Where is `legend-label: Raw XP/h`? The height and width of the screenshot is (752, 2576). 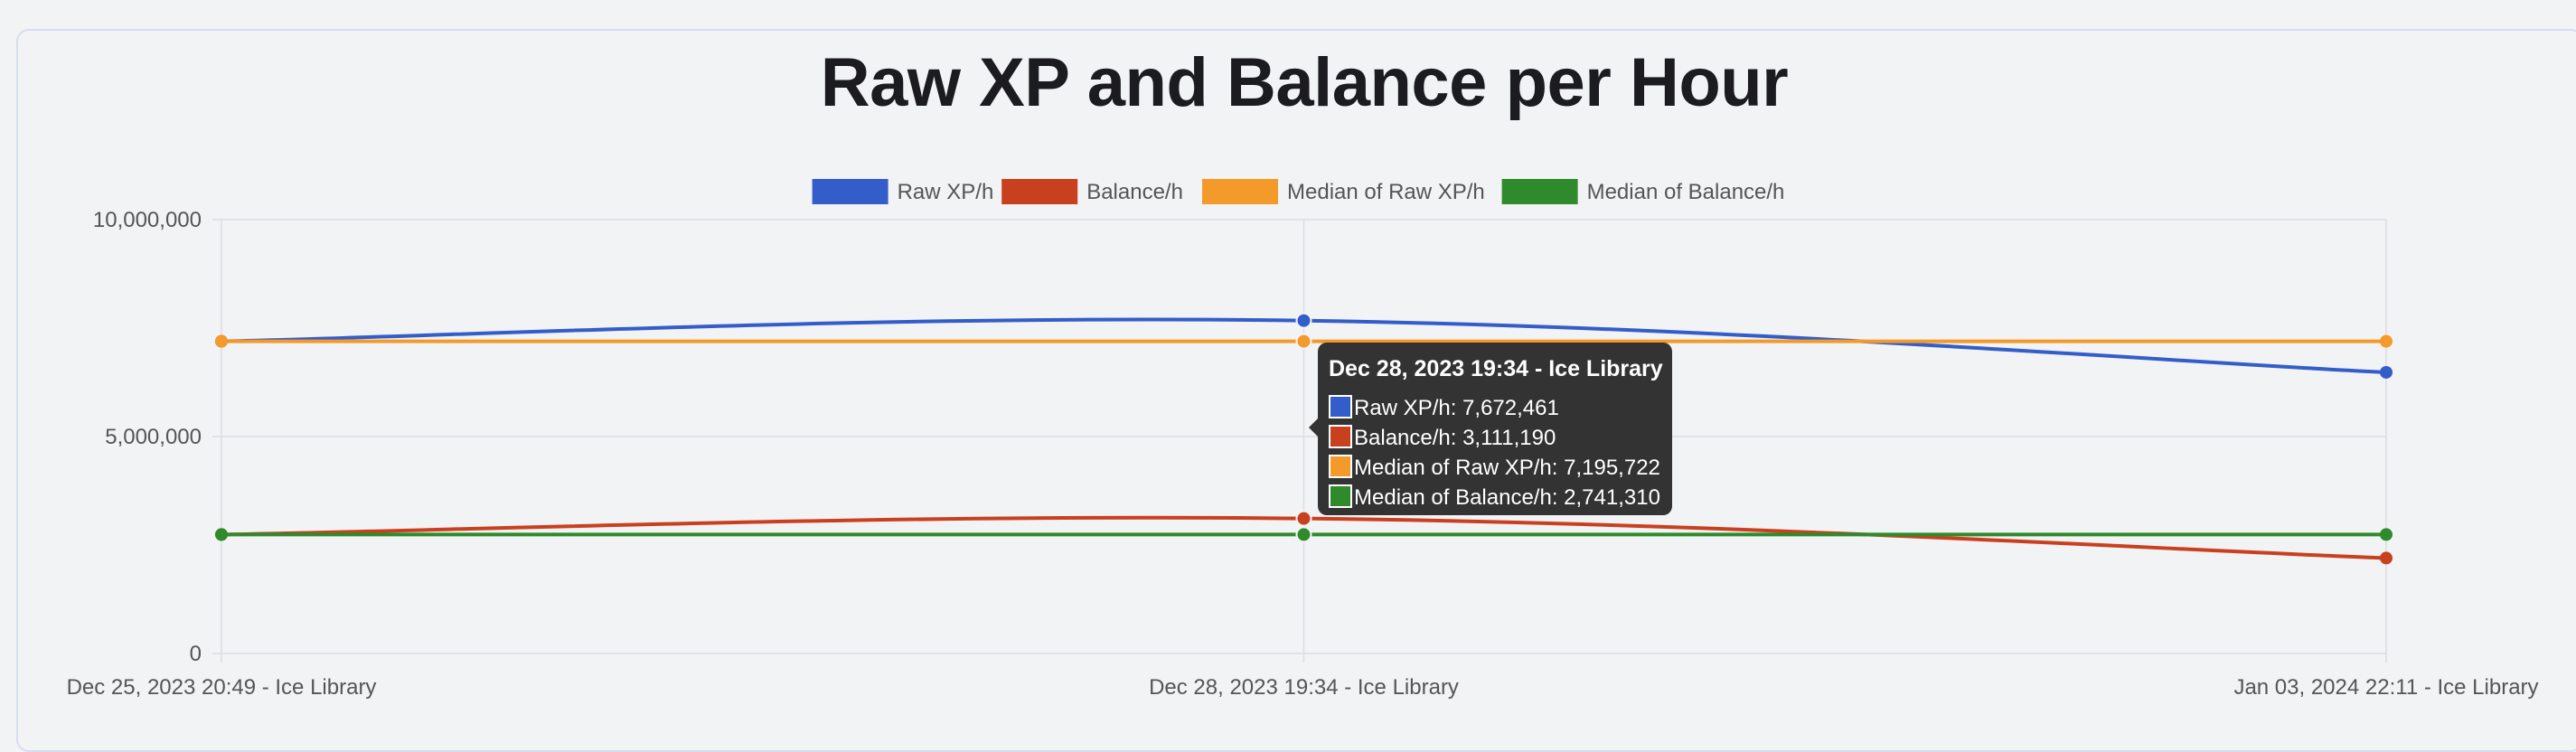 legend-label: Raw XP/h is located at coordinates (946, 192).